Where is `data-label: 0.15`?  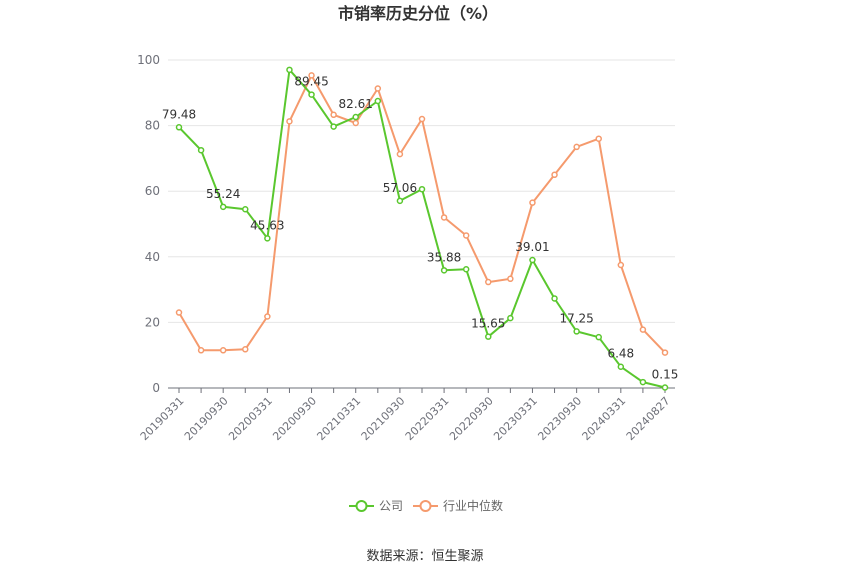
data-label: 0.15 is located at coordinates (665, 375).